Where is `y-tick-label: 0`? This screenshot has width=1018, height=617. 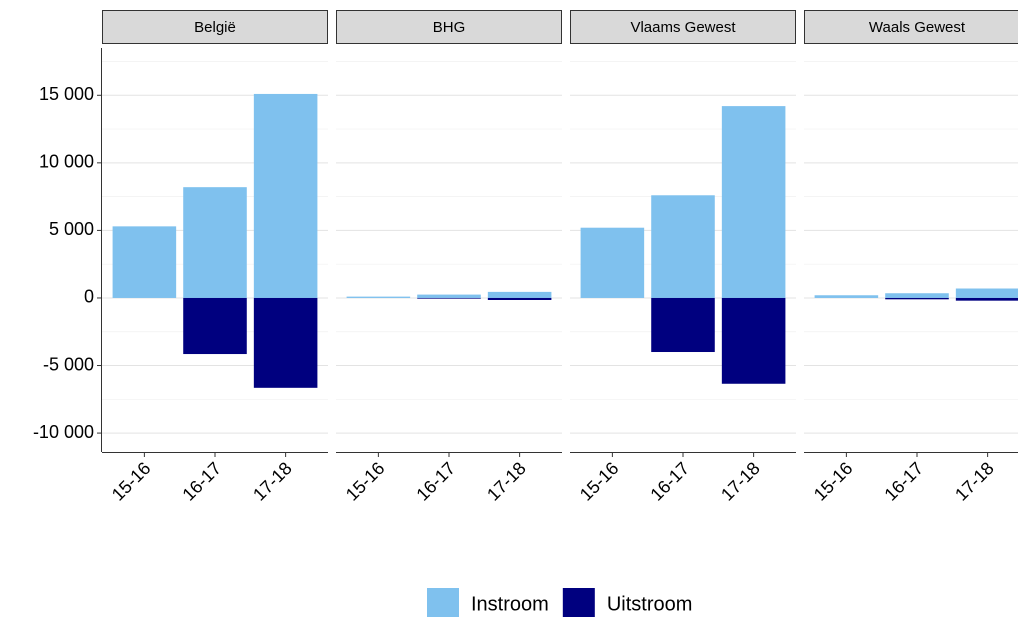 y-tick-label: 0 is located at coordinates (89, 297).